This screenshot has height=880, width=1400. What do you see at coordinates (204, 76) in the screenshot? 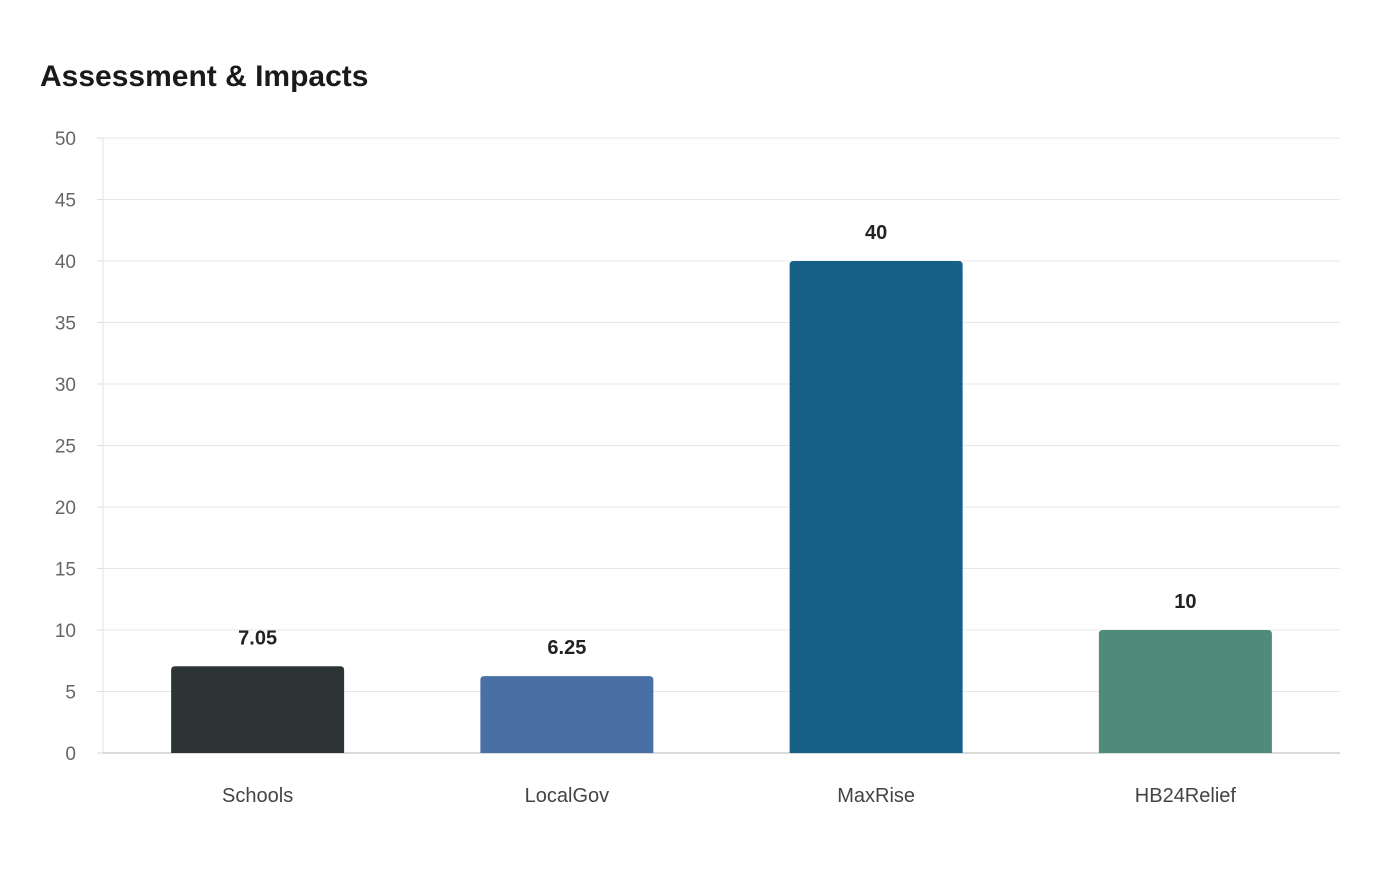
I see `chart-title: Assessment & Impacts` at bounding box center [204, 76].